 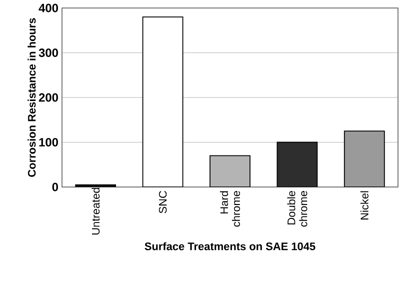 What do you see at coordinates (162, 202) in the screenshot?
I see `x-tick-label: SNC` at bounding box center [162, 202].